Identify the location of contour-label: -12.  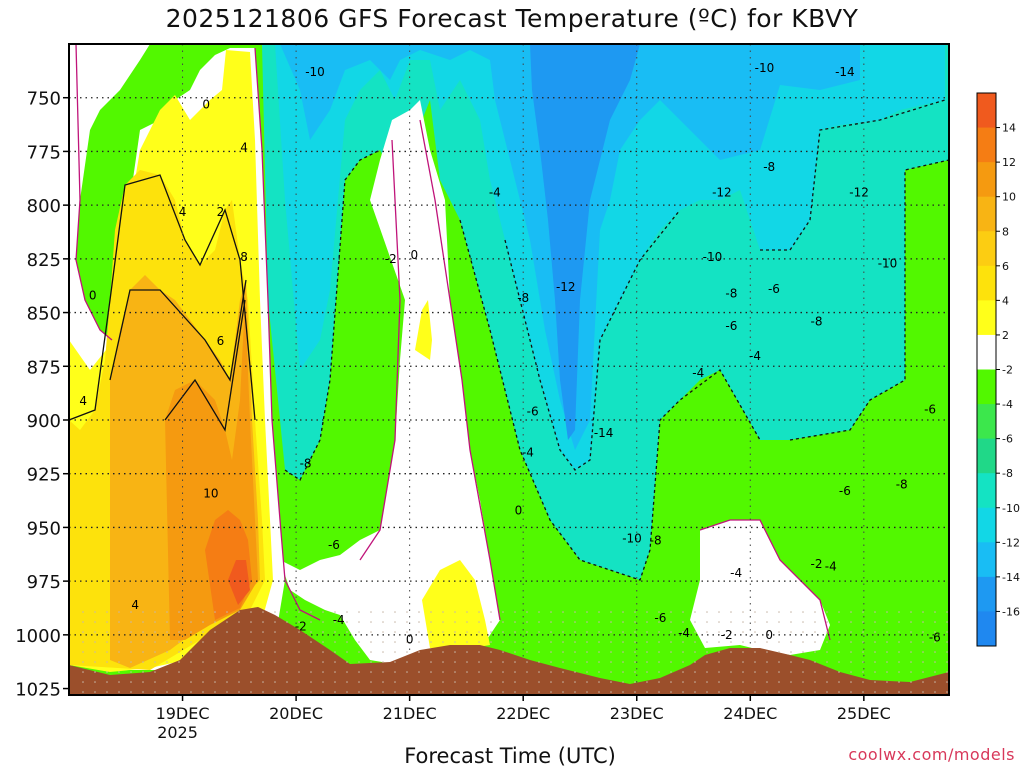
(859, 193).